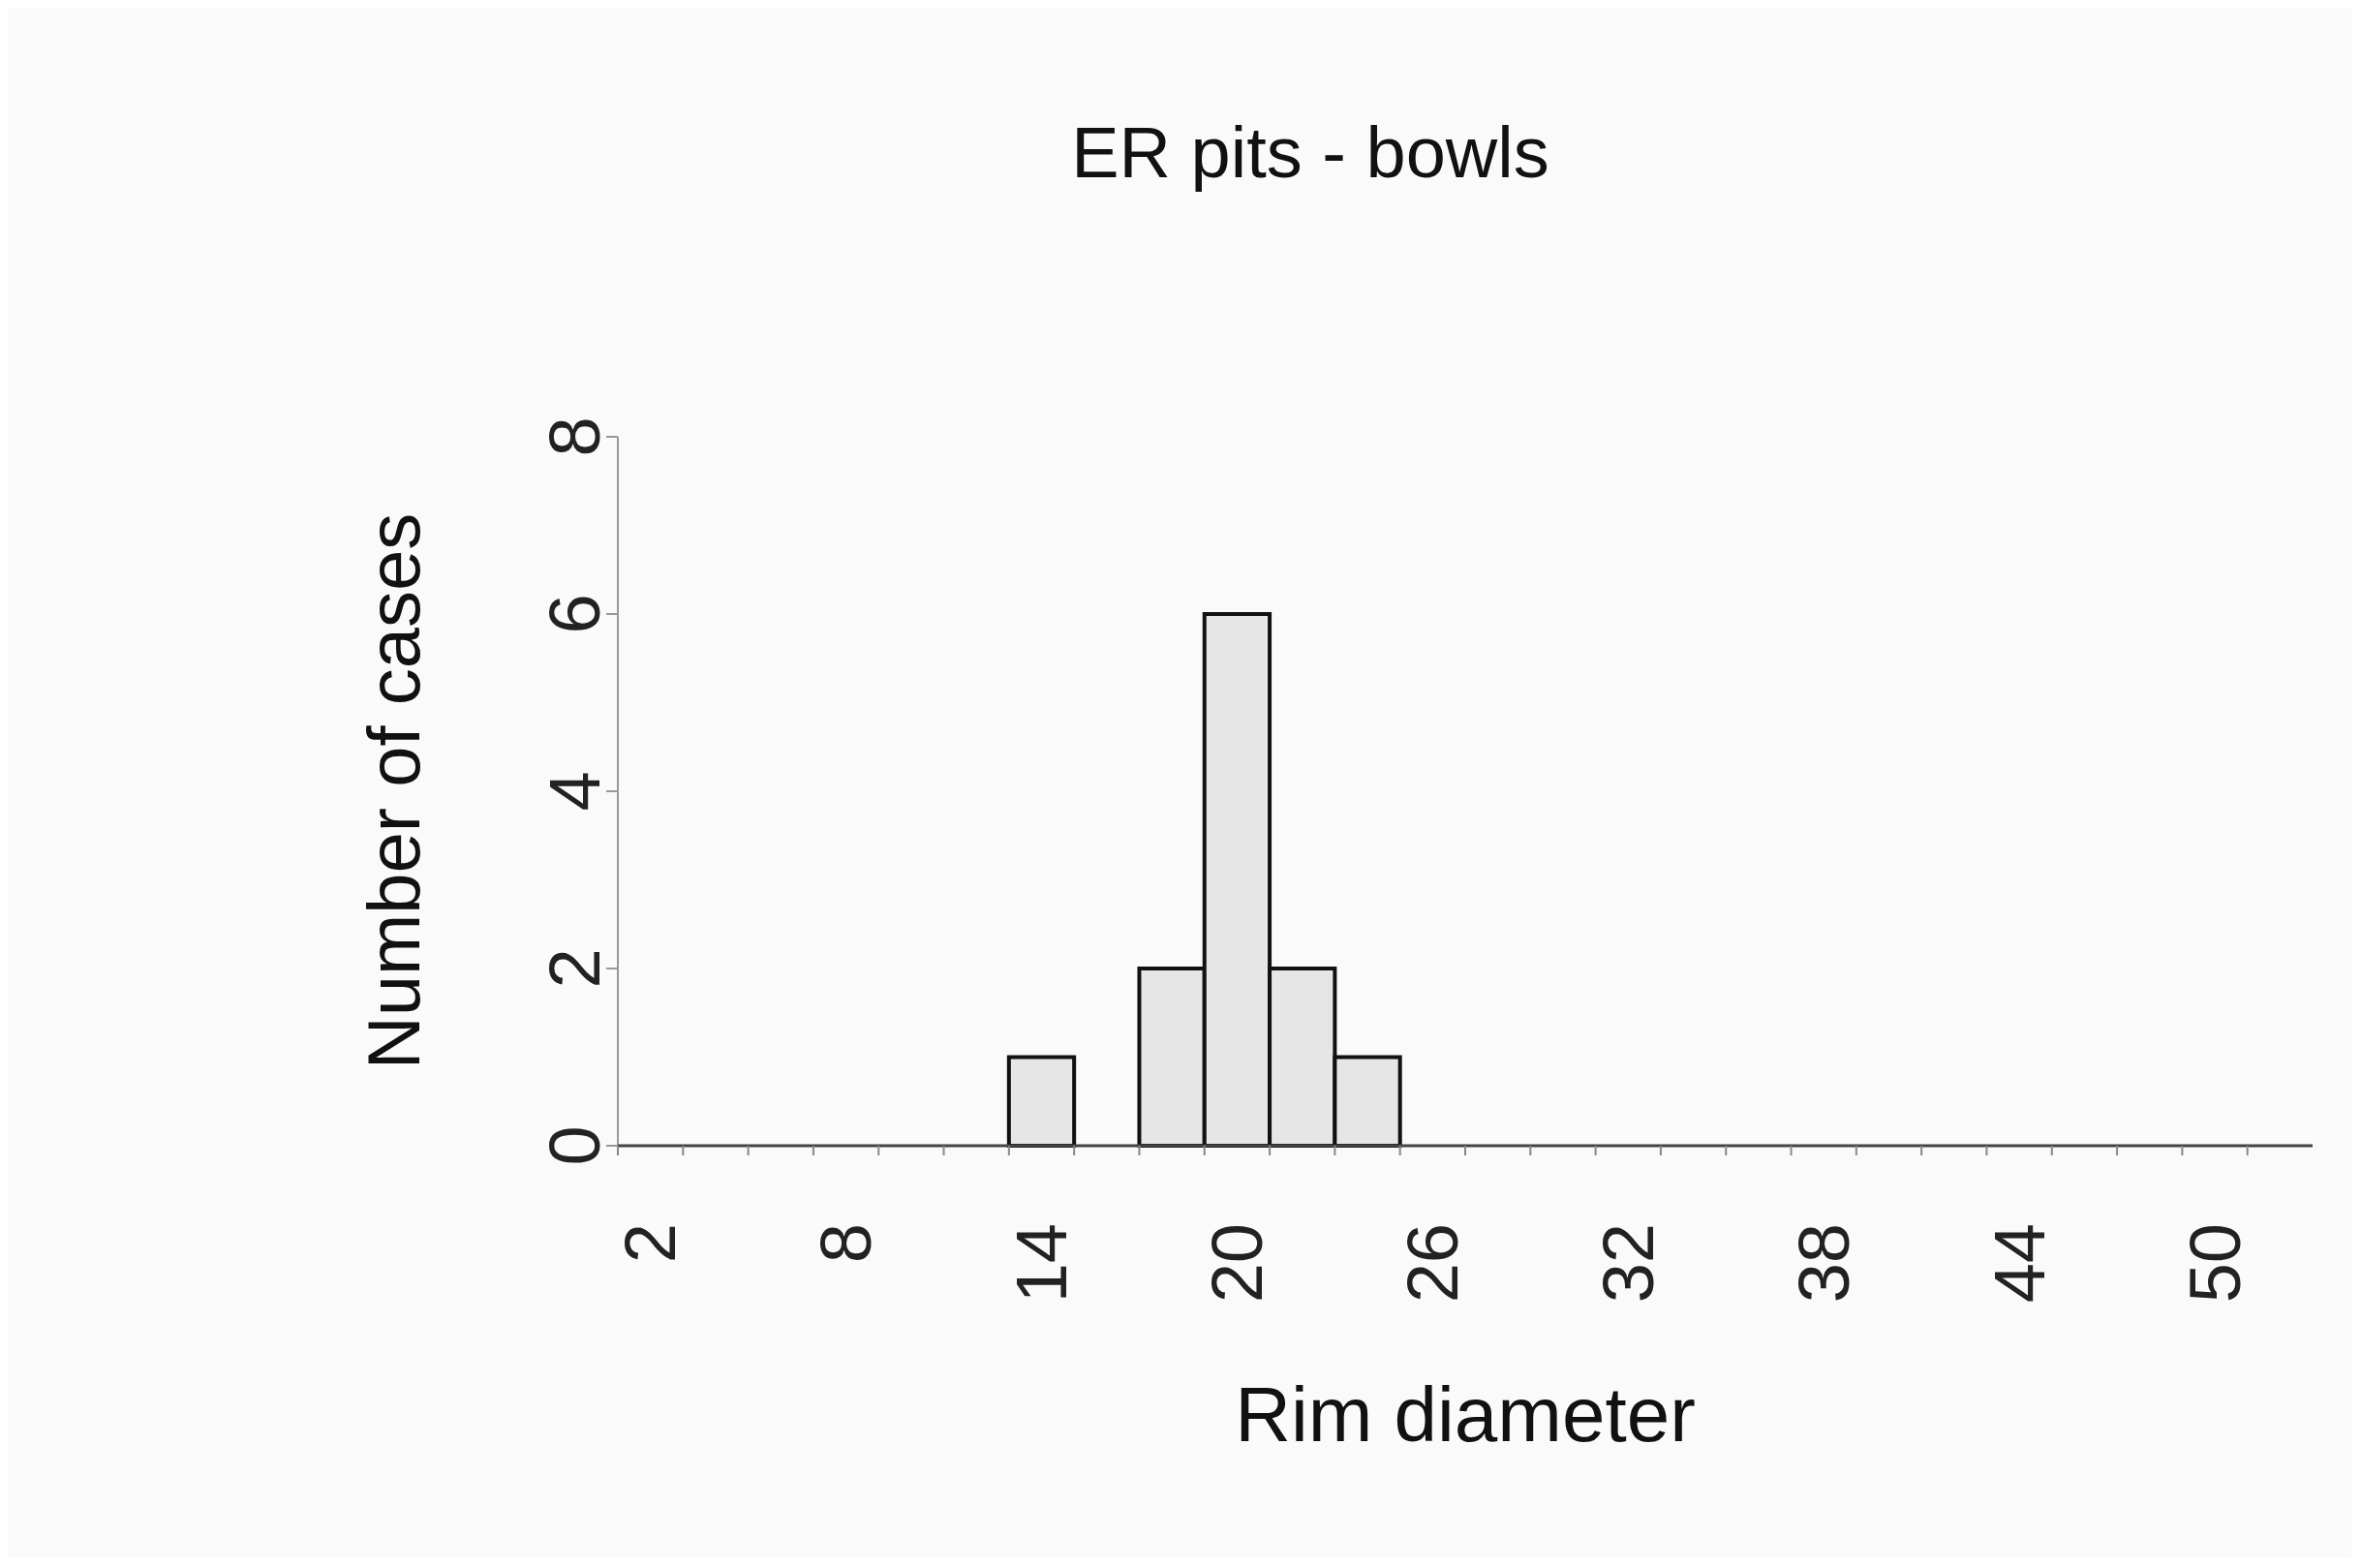 This screenshot has width=2361, height=1568. I want to click on x-tick-label: 44, so click(2019, 1263).